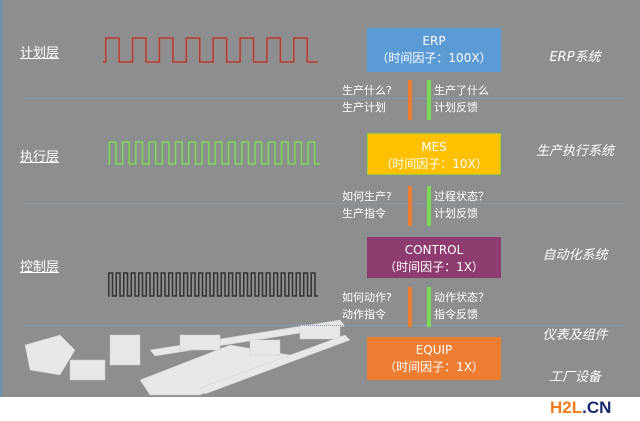 This screenshot has height=421, width=640. Describe the element at coordinates (40, 157) in the screenshot. I see `layer-label-execution: 执行层` at that location.